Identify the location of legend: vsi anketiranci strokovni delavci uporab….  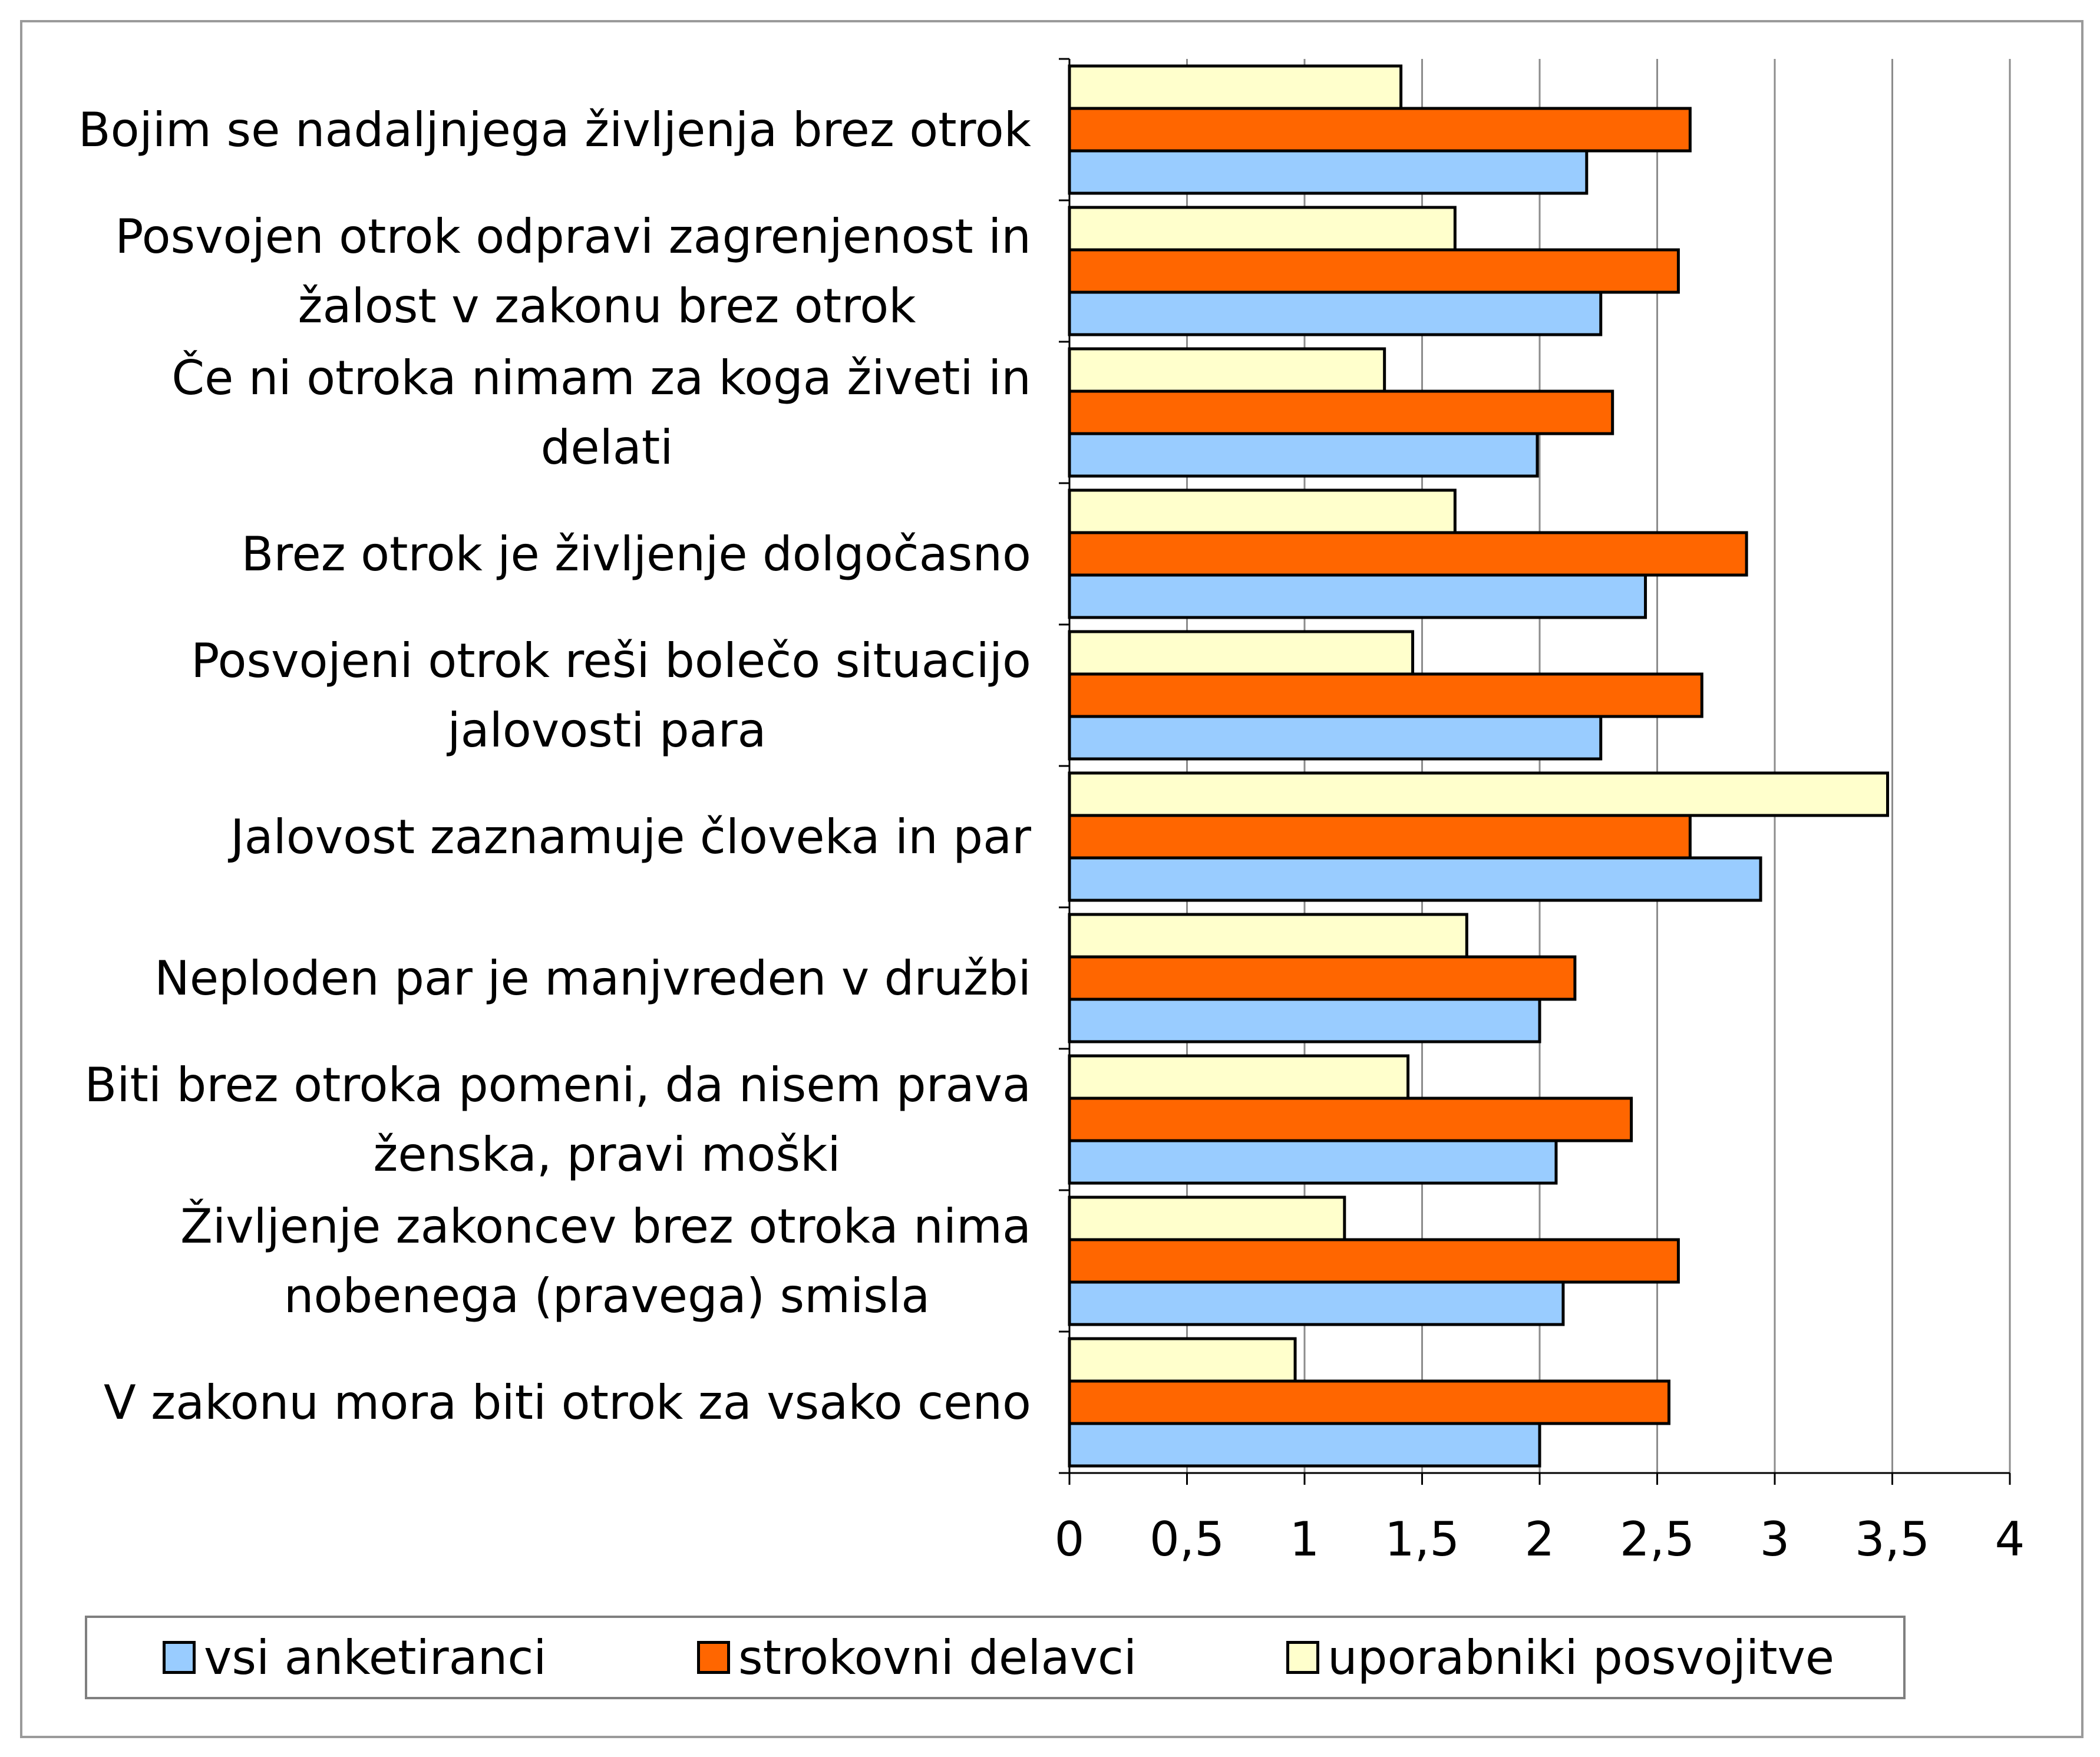
(995, 1657).